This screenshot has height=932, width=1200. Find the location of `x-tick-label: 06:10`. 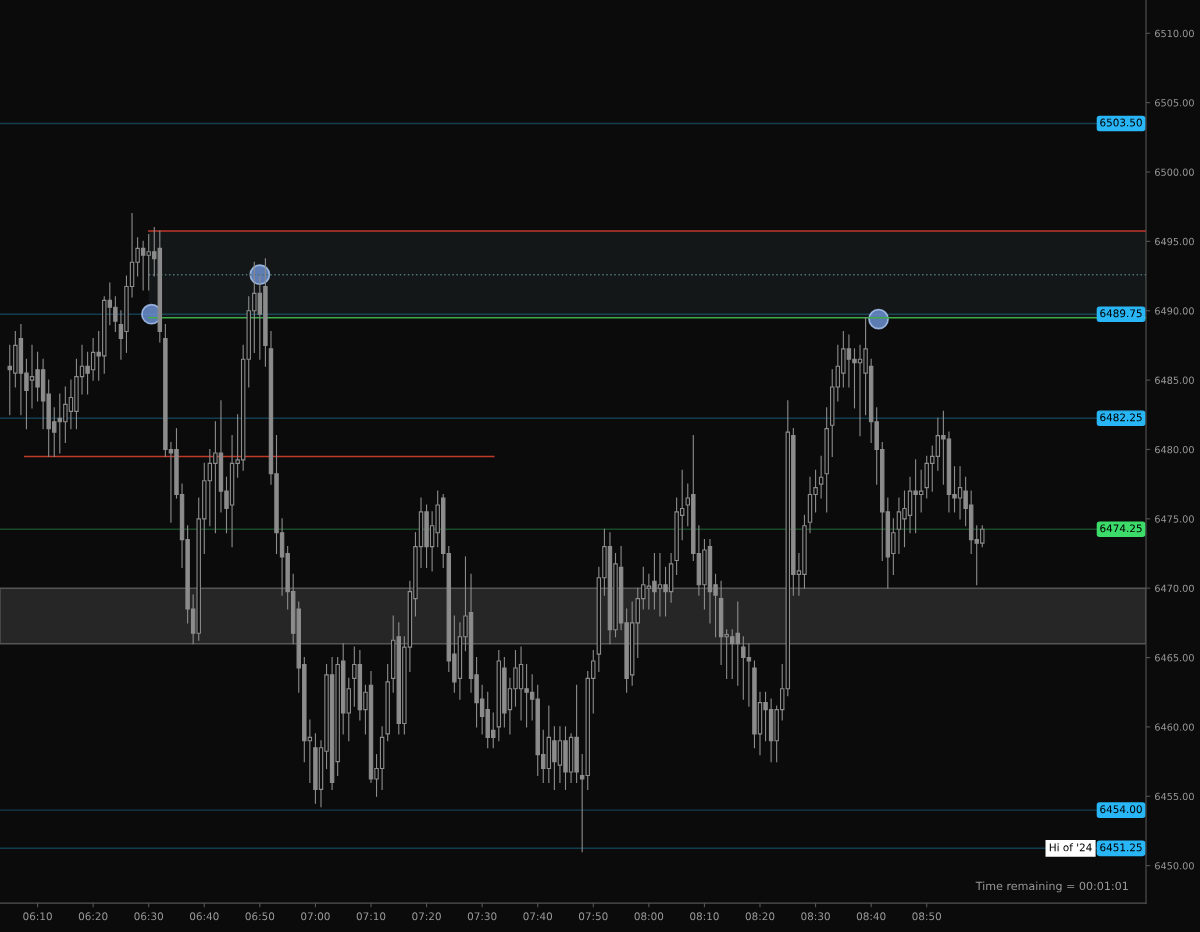

x-tick-label: 06:10 is located at coordinates (37, 916).